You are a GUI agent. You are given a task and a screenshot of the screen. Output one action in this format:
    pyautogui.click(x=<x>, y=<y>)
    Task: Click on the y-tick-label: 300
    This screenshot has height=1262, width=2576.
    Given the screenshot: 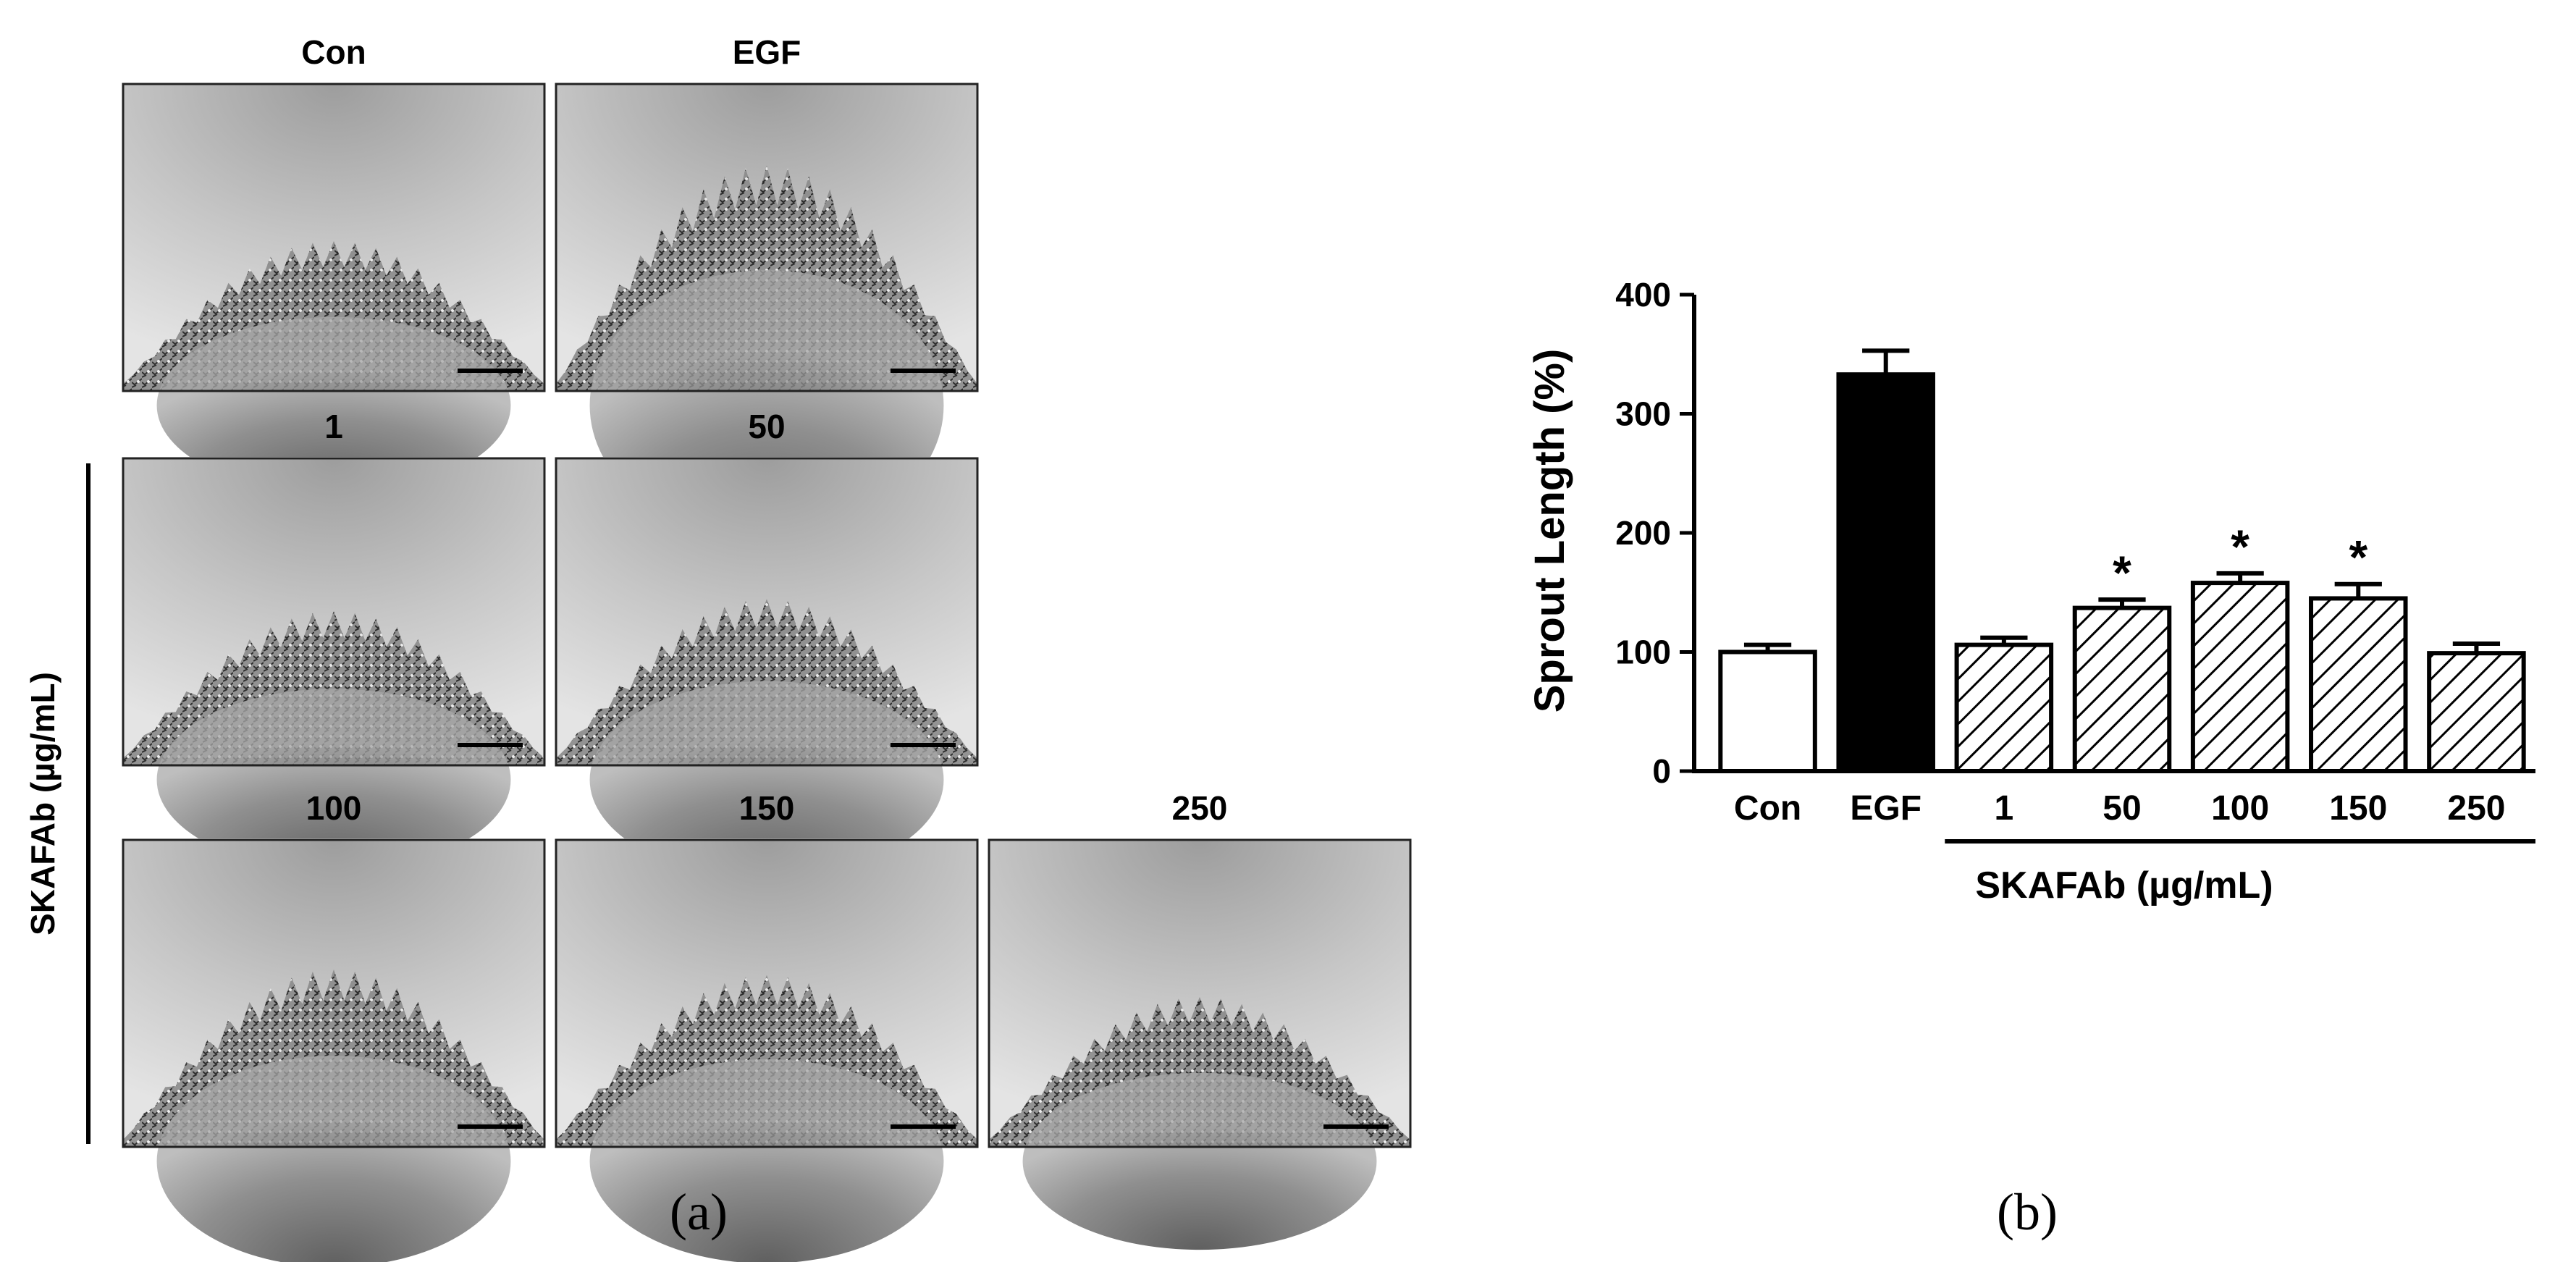 What is the action you would take?
    pyautogui.click(x=1643, y=414)
    